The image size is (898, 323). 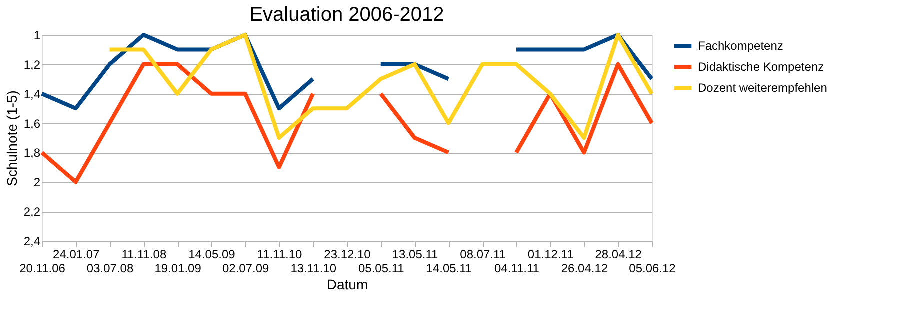 I want to click on y-tick-label: 2, so click(x=37, y=183).